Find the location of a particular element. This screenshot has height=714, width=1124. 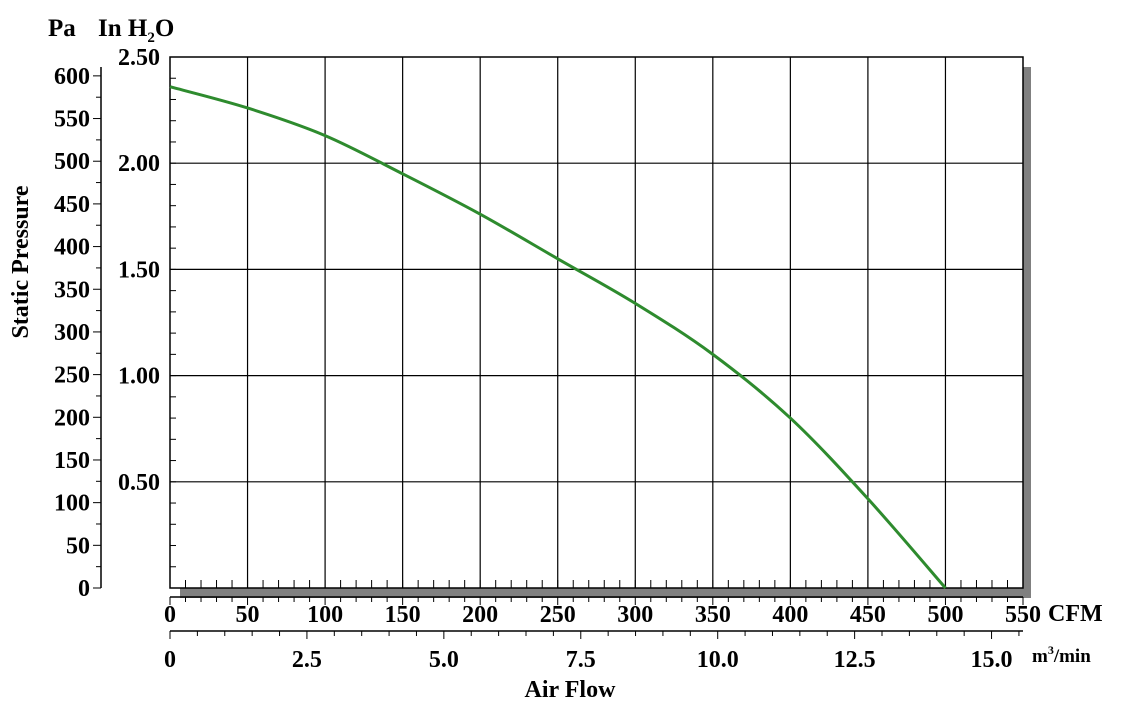

inh2o-tick-label: 2.00 is located at coordinates (139, 164).